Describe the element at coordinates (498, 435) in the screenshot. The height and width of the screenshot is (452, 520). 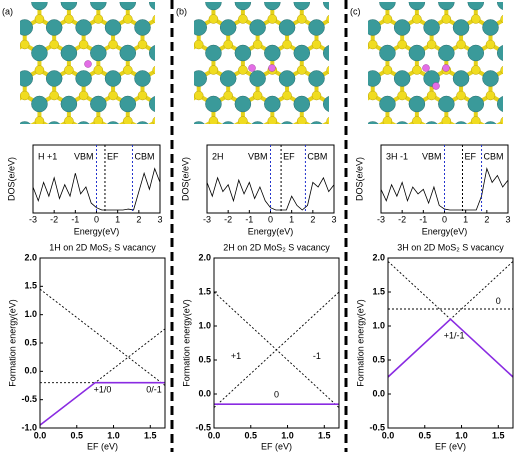
I see `x-tick-label: 1.5` at that location.